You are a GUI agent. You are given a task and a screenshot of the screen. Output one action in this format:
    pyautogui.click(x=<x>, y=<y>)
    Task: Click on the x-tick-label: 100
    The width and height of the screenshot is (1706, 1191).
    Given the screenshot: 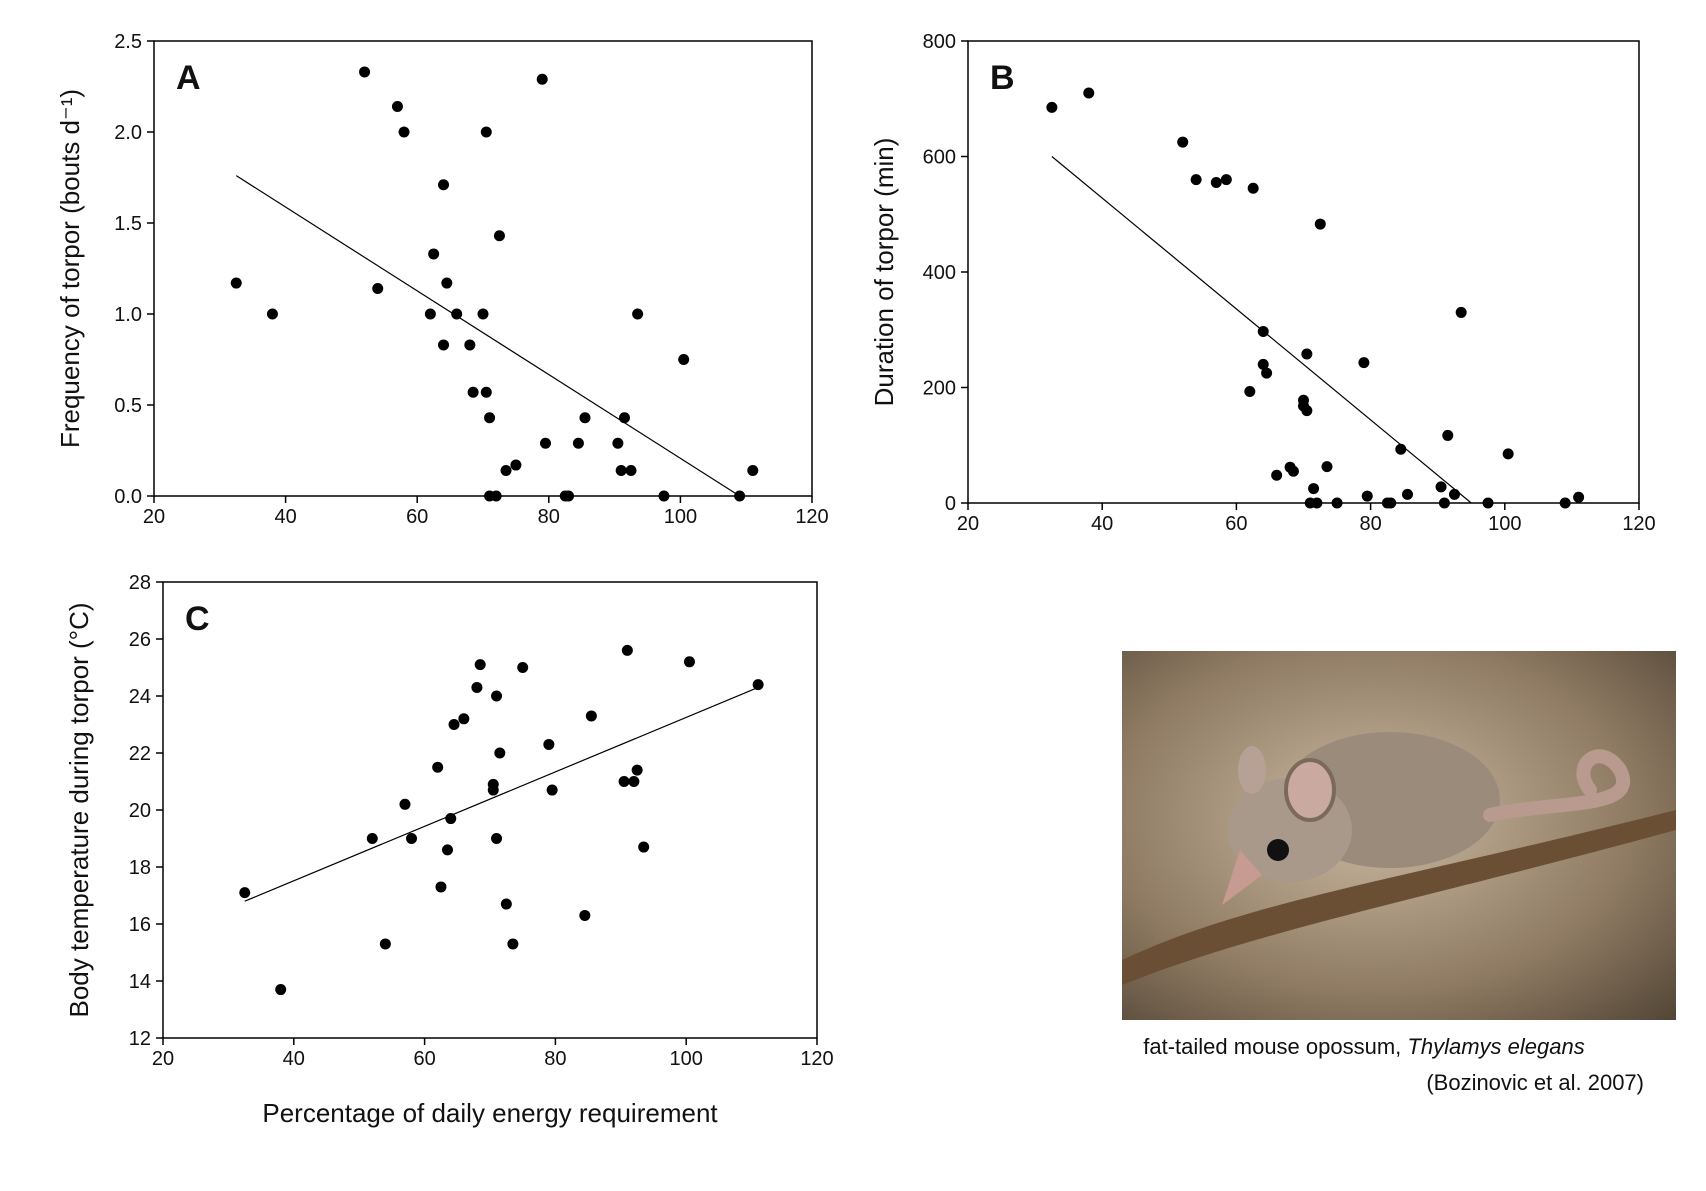 What is the action you would take?
    pyautogui.click(x=680, y=517)
    